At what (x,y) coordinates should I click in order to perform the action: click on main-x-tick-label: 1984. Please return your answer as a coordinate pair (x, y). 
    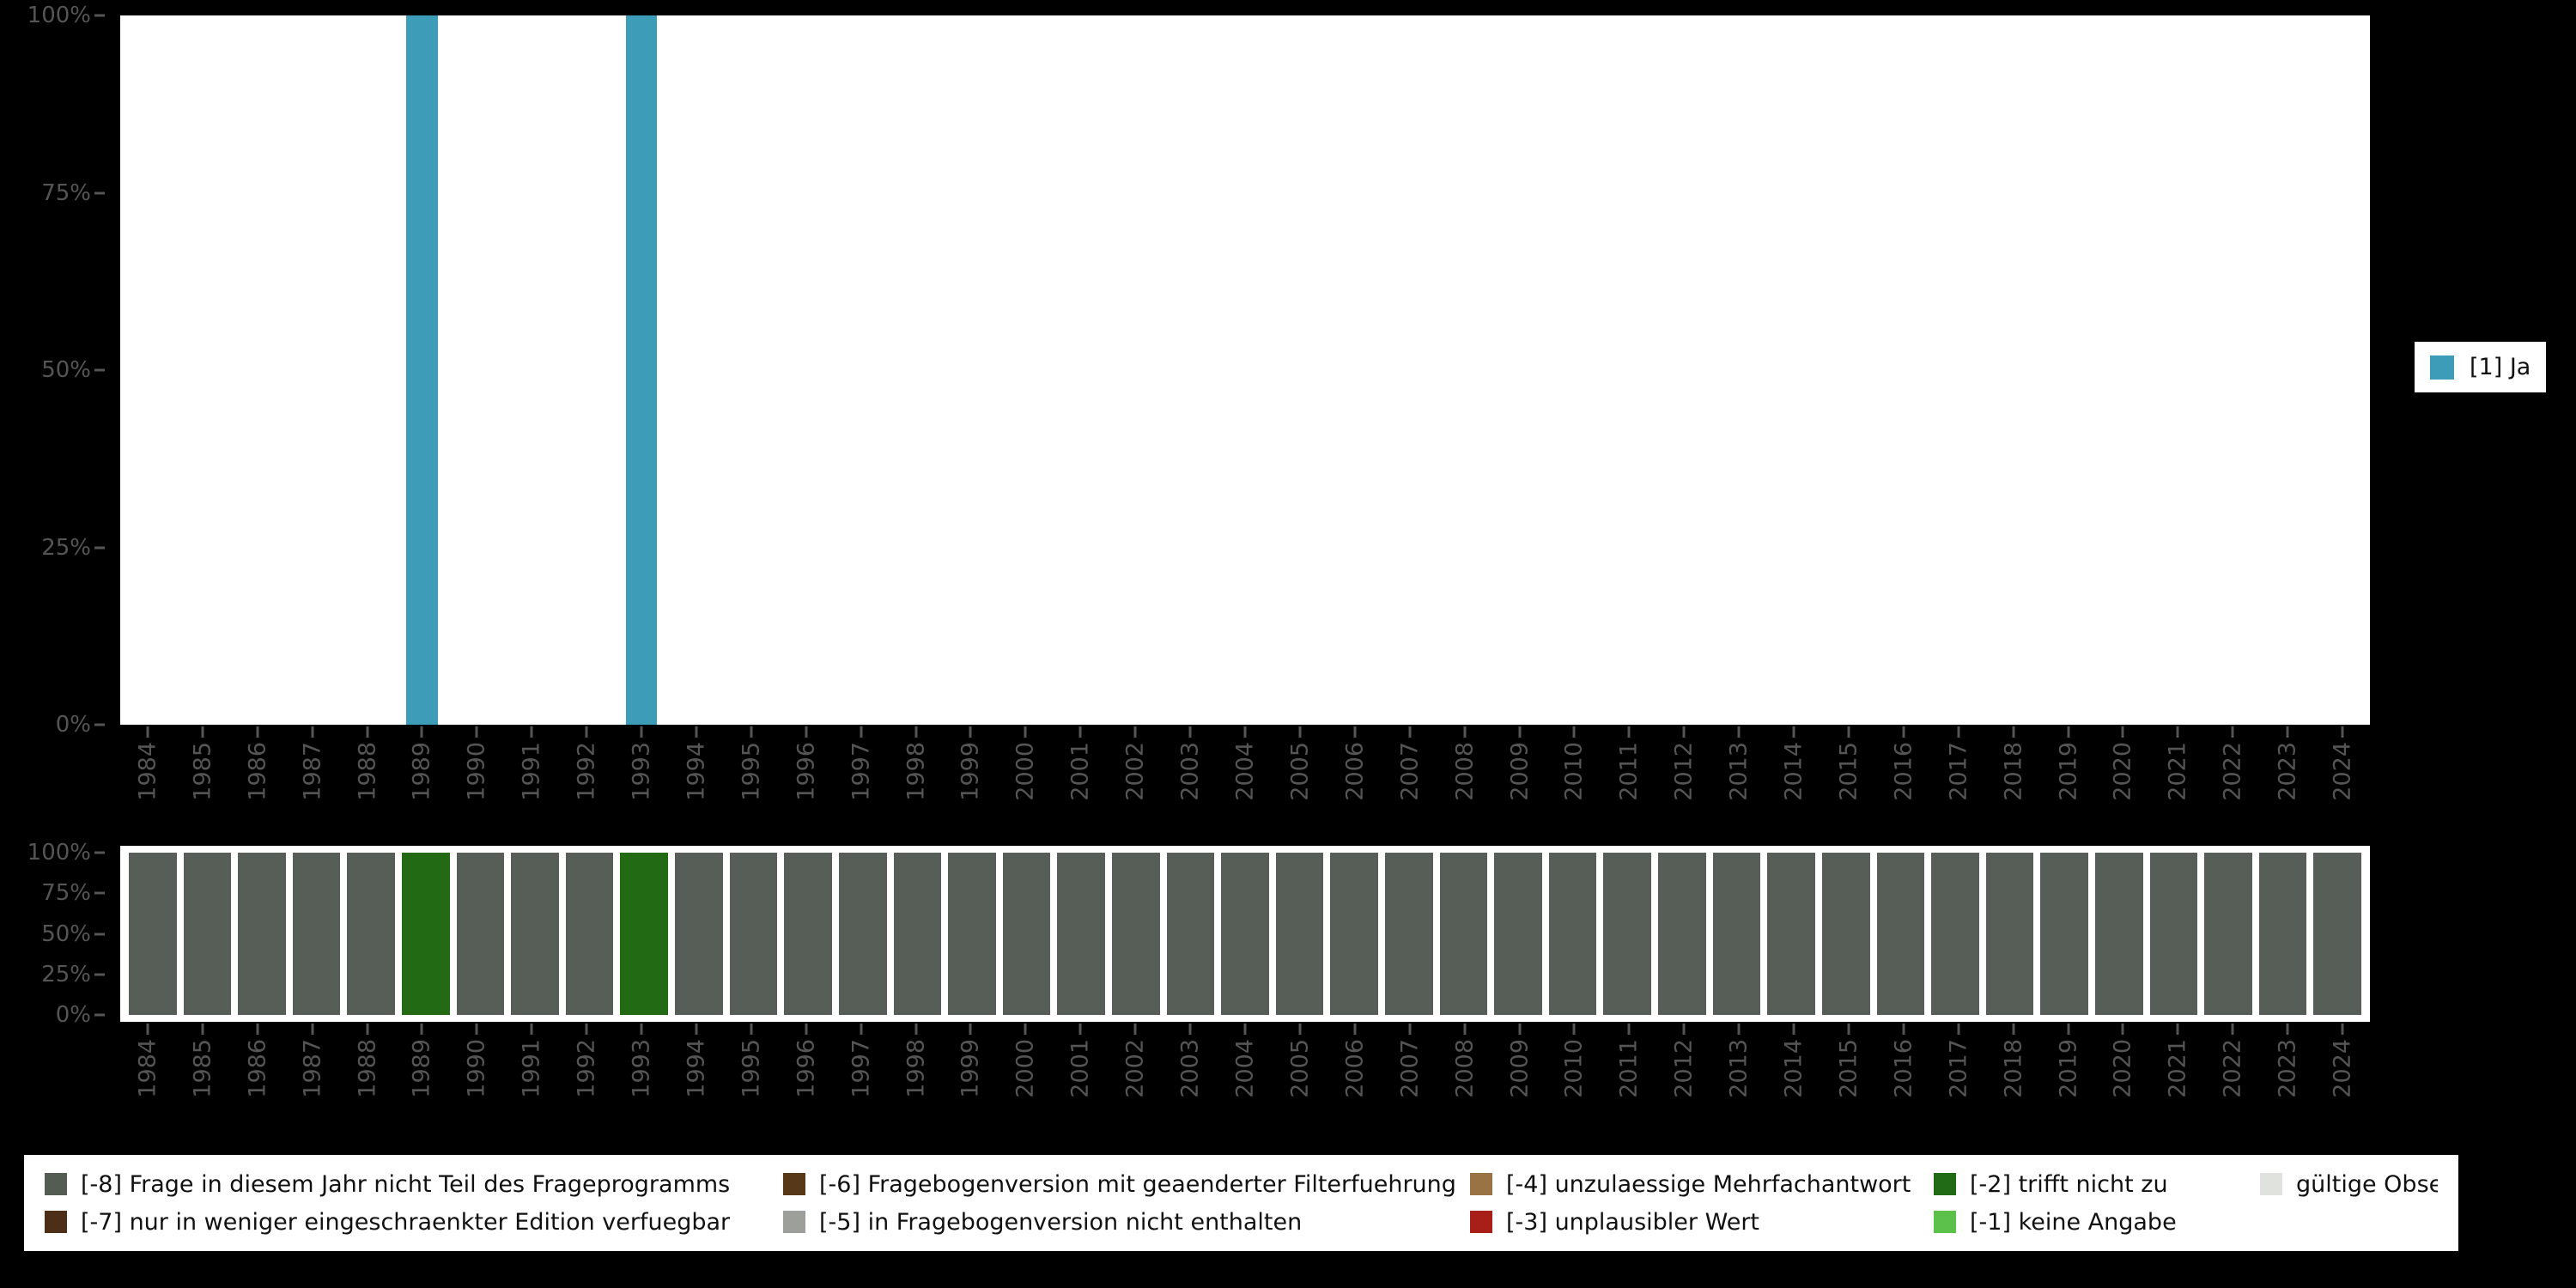
    Looking at the image, I should click on (148, 771).